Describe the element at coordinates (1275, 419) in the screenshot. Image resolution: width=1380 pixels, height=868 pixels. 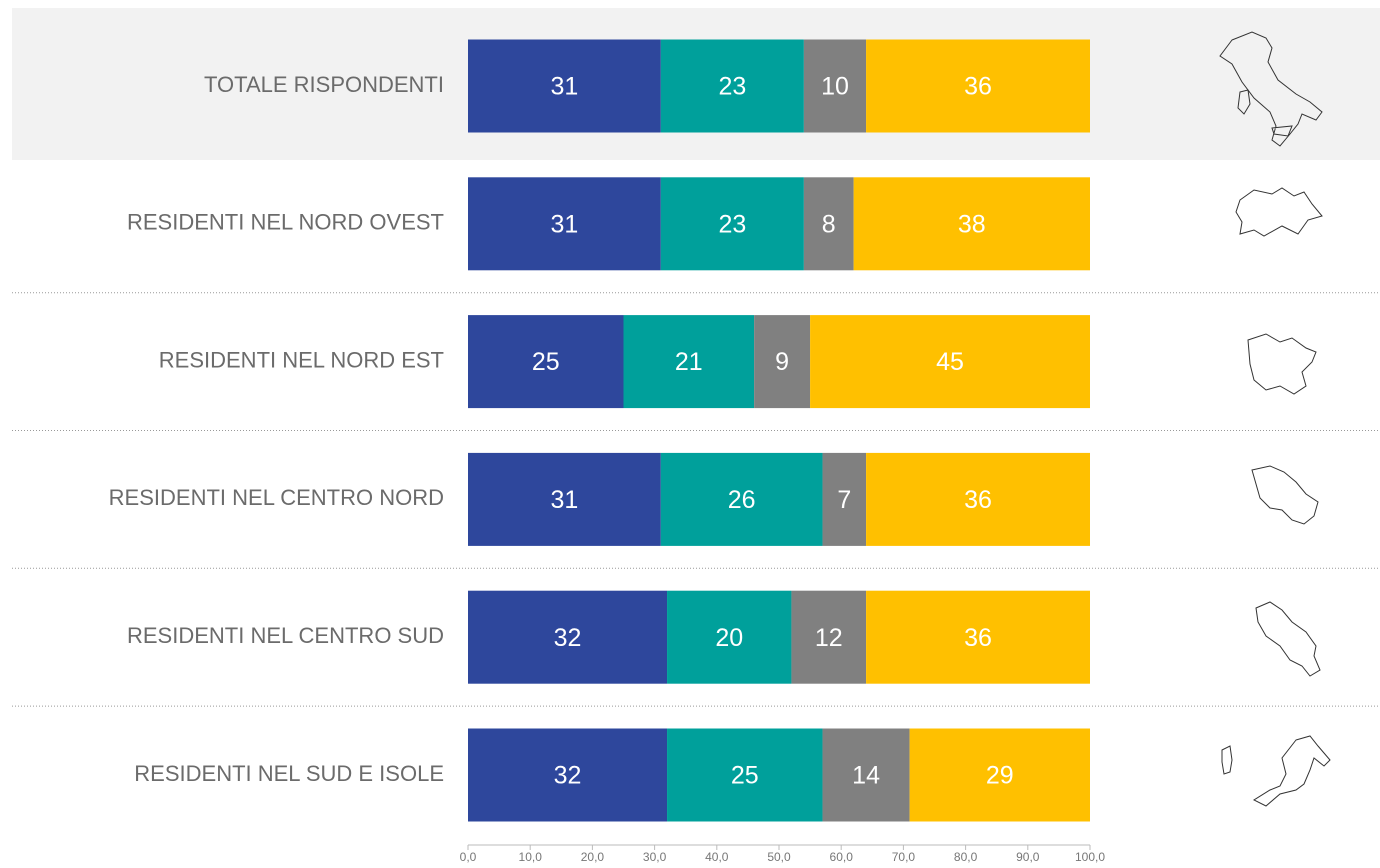
I see `map-icons` at that location.